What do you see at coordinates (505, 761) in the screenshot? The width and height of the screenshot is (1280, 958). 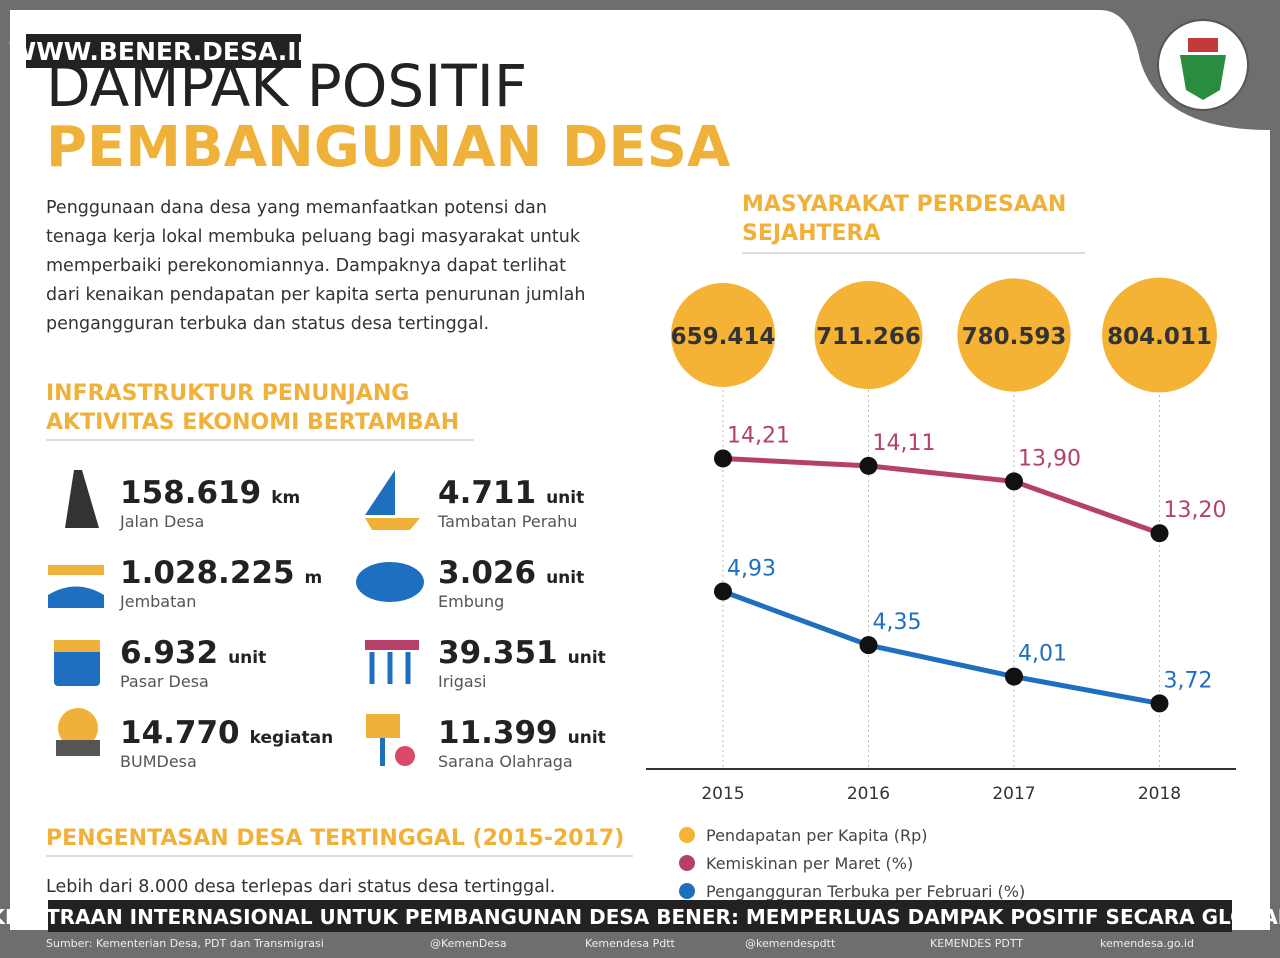 I see `stat-label: Sarana Olahraga` at bounding box center [505, 761].